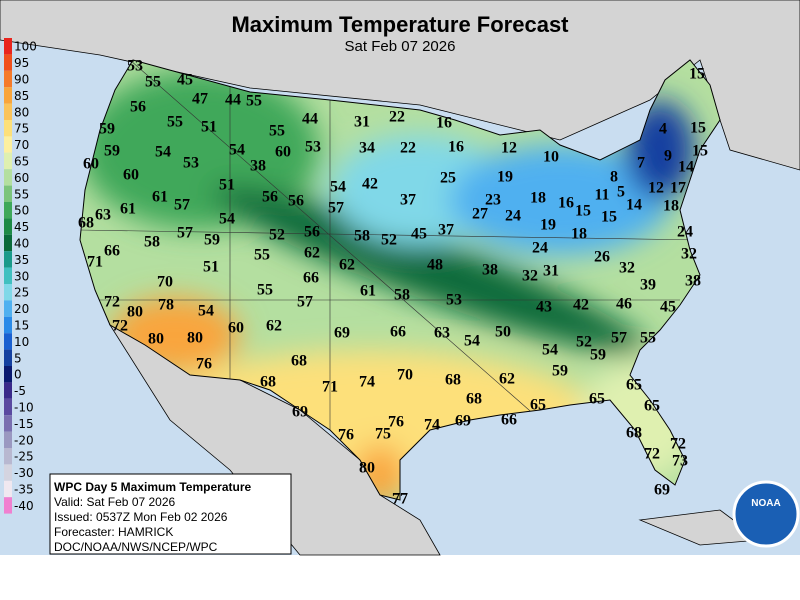  Describe the element at coordinates (453, 380) in the screenshot. I see `temperature-label: 68` at that location.